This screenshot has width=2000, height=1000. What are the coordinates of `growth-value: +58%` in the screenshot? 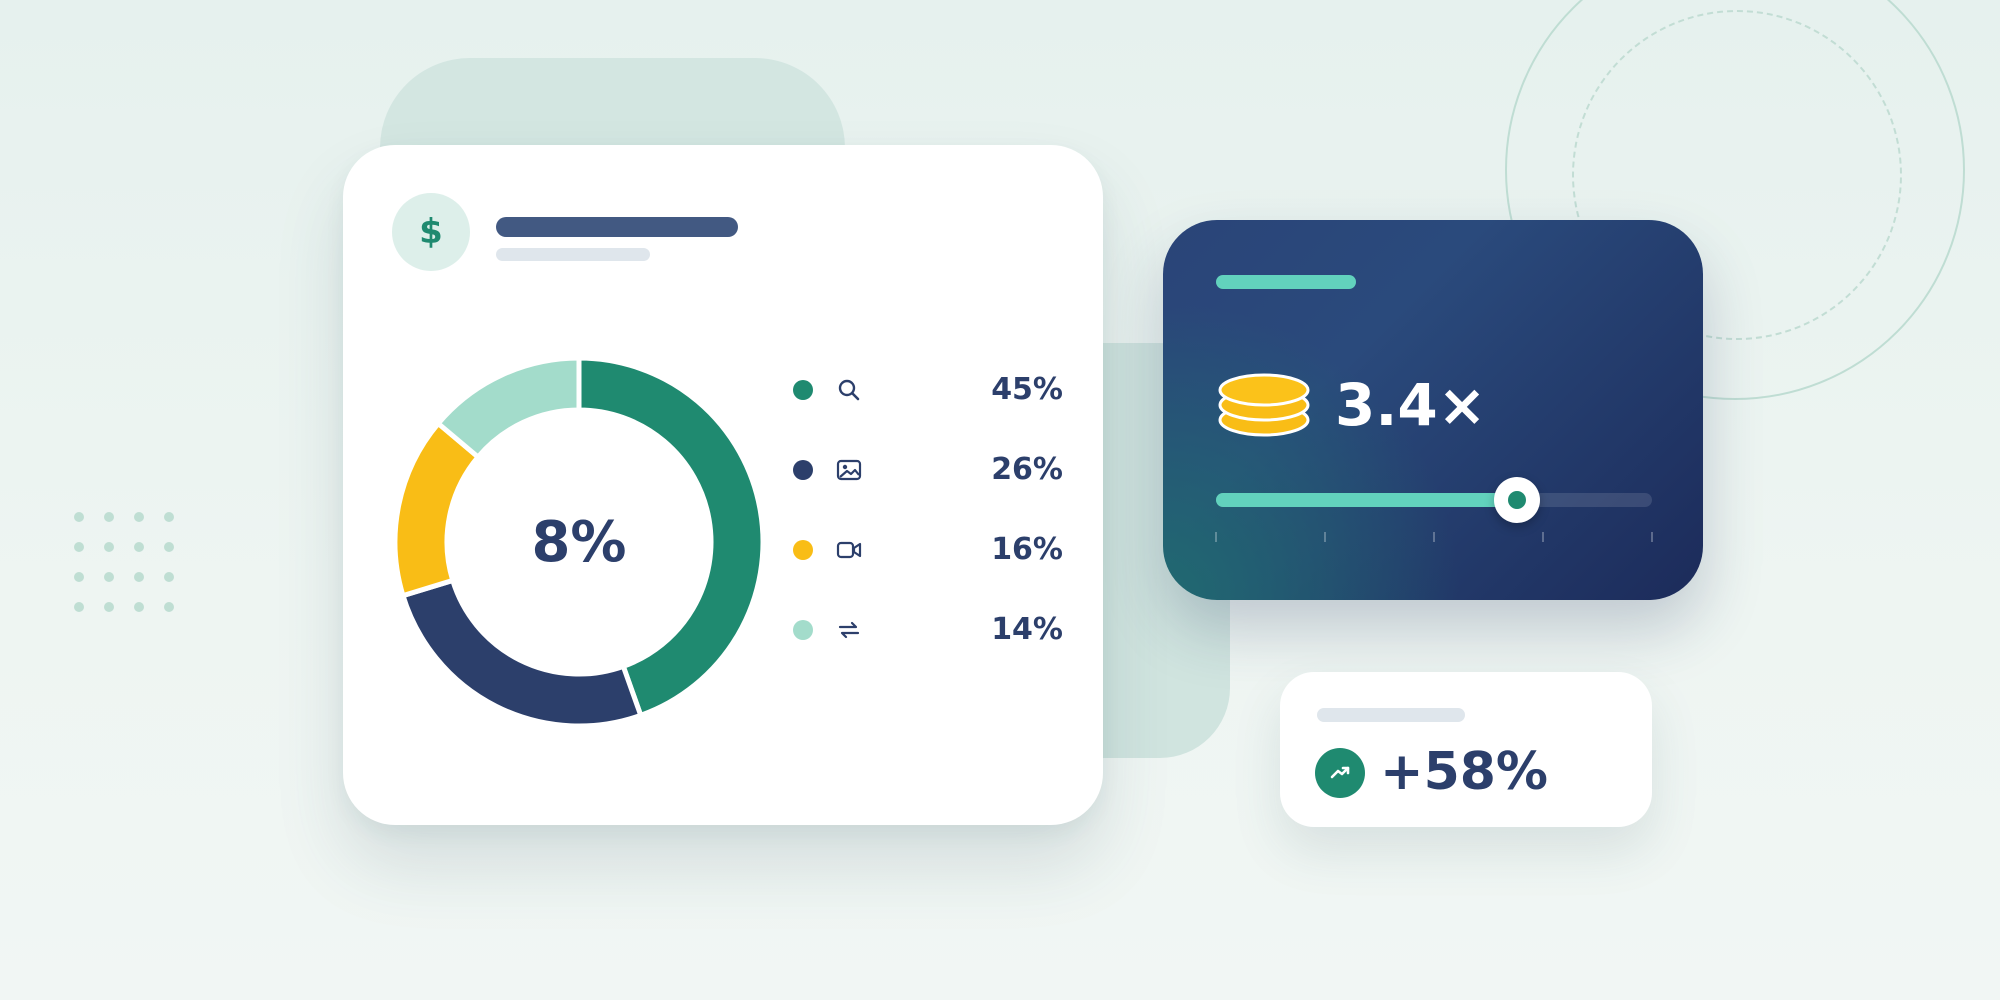 It's located at (1464, 772).